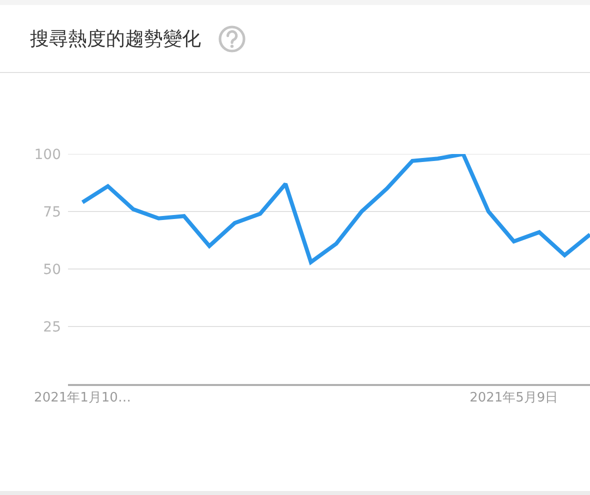 The image size is (590, 495). Describe the element at coordinates (52, 270) in the screenshot. I see `y-tick-label: 50` at that location.